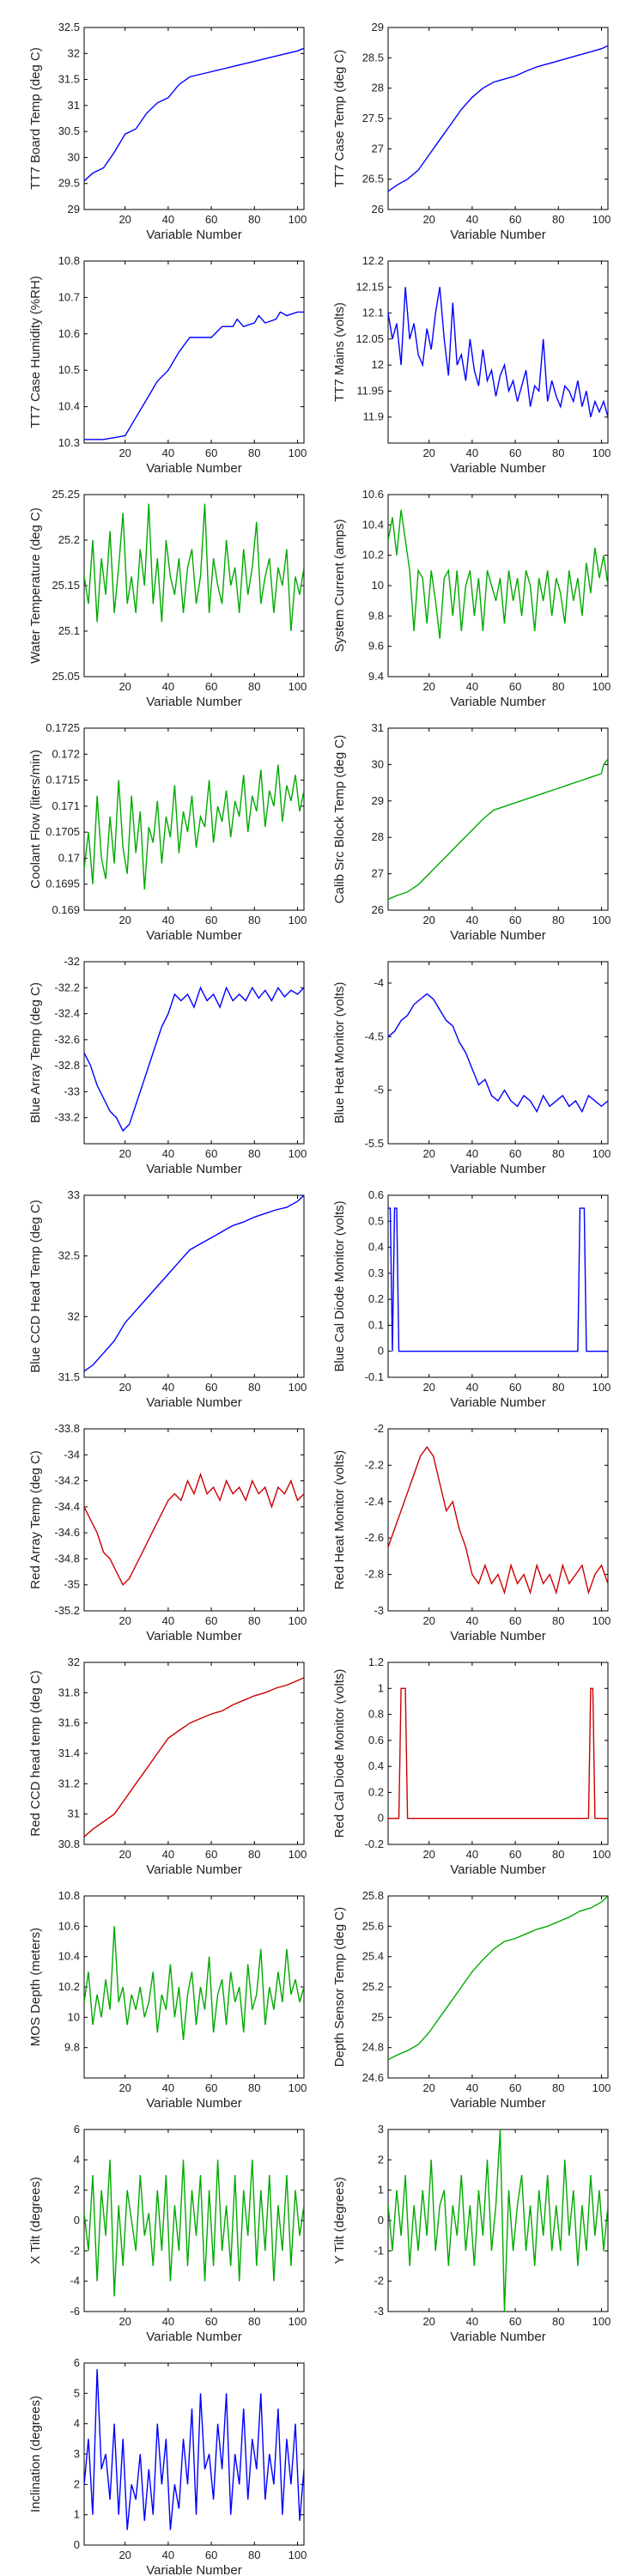 This screenshot has width=644, height=2576. What do you see at coordinates (339, 819) in the screenshot?
I see `y-axis-label: Calib Src Block Temp (deg C)` at bounding box center [339, 819].